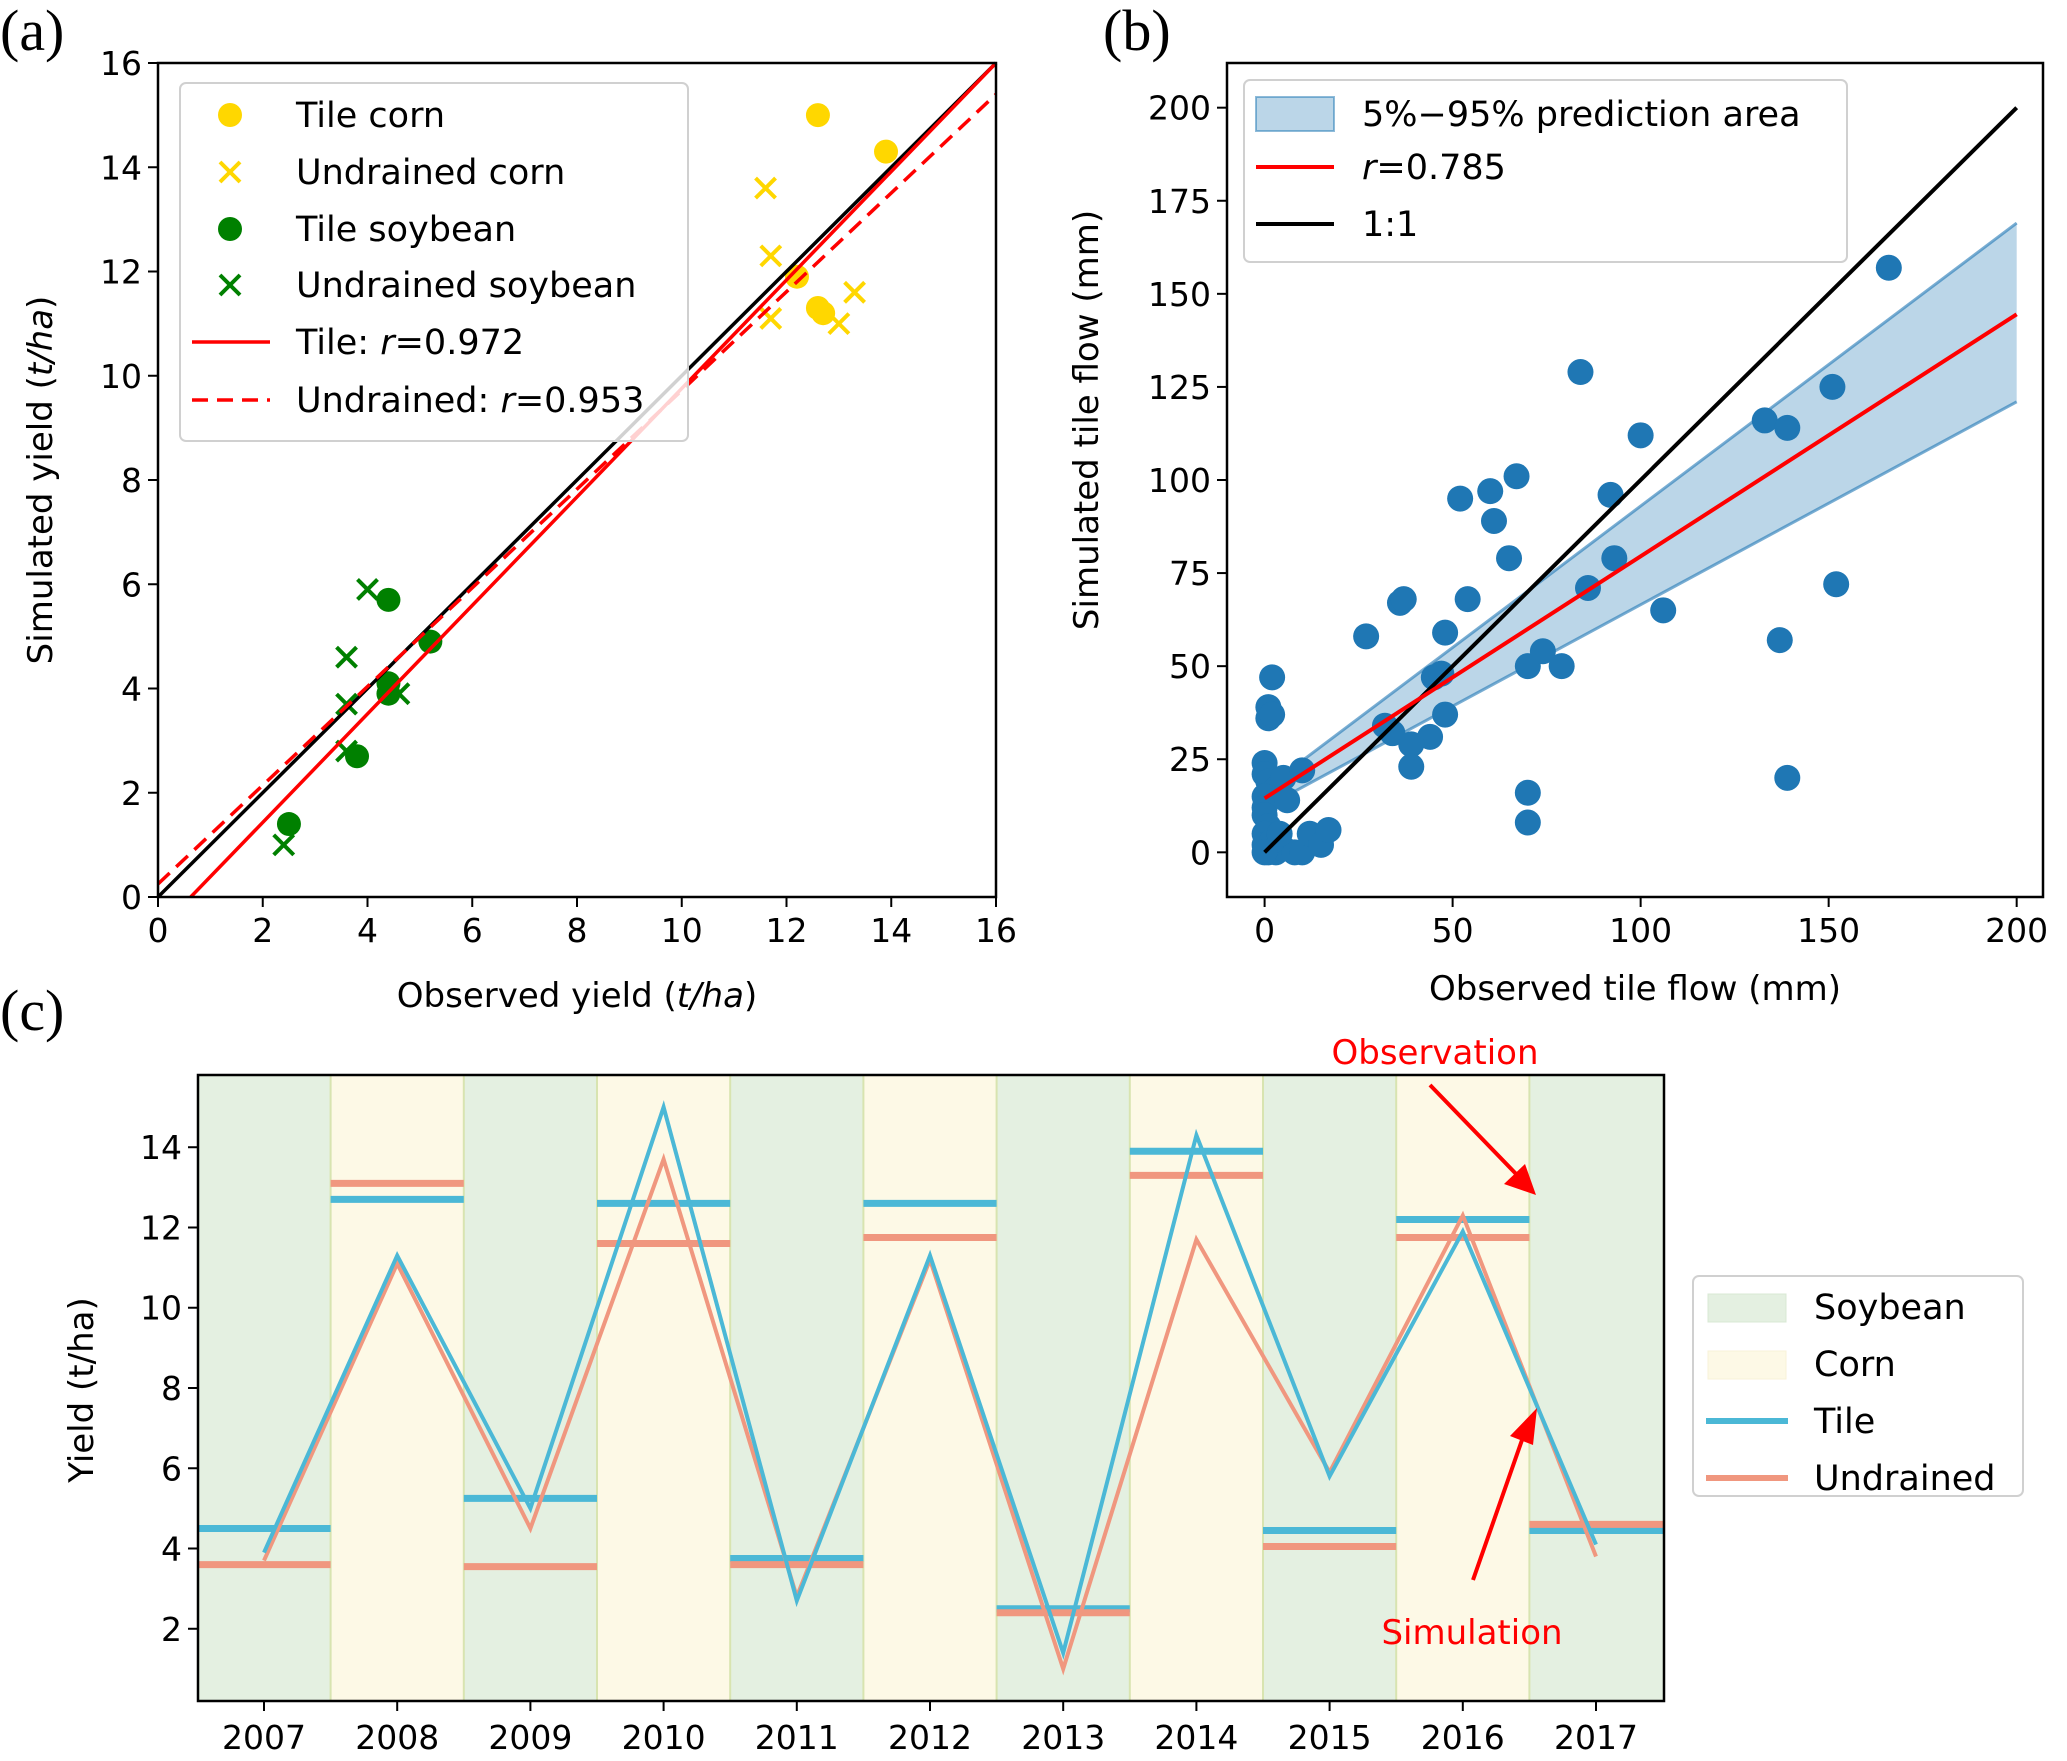  Describe the element at coordinates (1858, 1387) in the screenshot. I see `panel-c-legend: Soybean Corn Tile Undrained` at that location.